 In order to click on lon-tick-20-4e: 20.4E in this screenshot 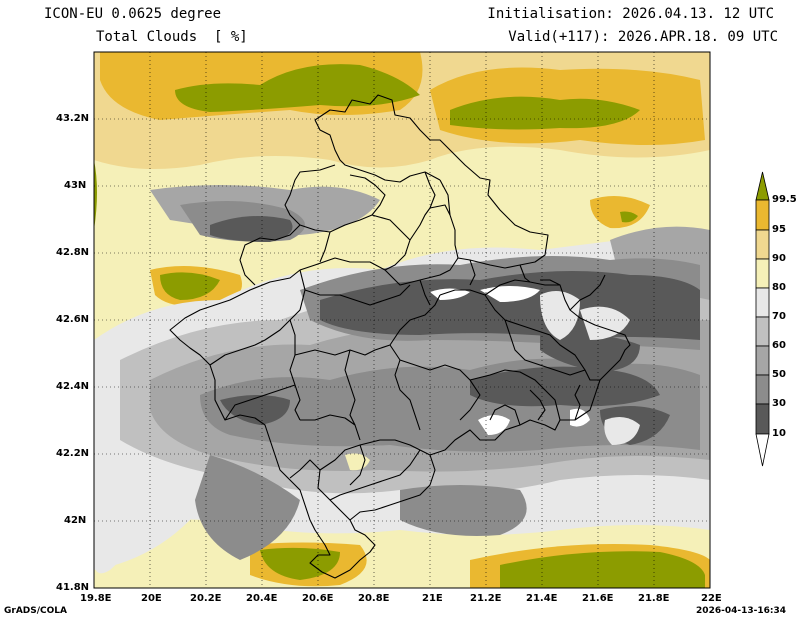, I will do `click(262, 598)`.